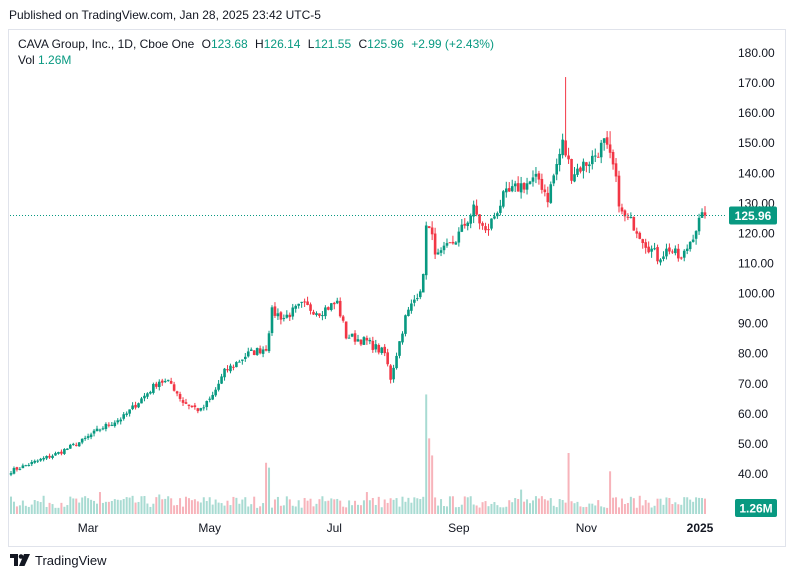 The width and height of the screenshot is (795, 578). Describe the element at coordinates (700, 528) in the screenshot. I see `x-tick-label: 2025` at that location.